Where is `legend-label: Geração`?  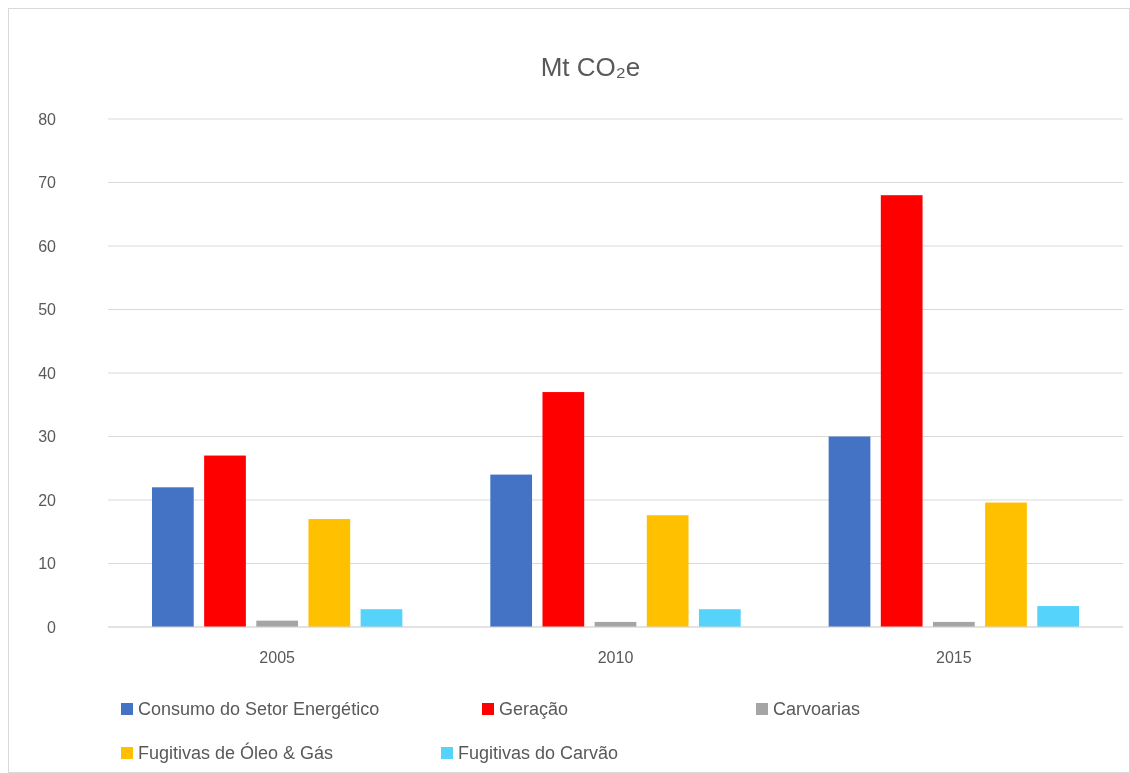 legend-label: Geração is located at coordinates (534, 709).